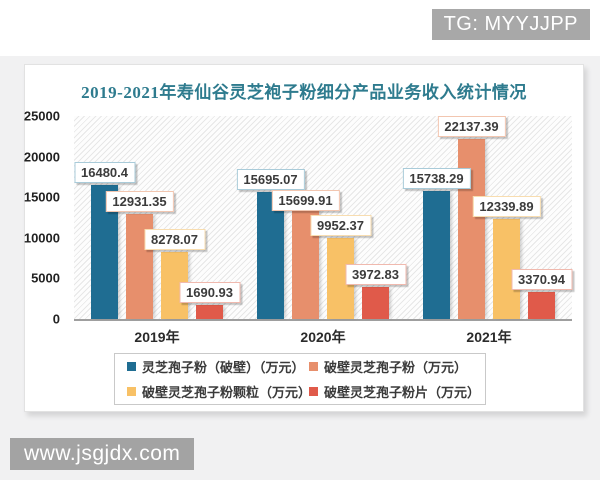 This screenshot has height=480, width=600. What do you see at coordinates (510, 24) in the screenshot?
I see `tg-badge: TG: MYYJJPP` at bounding box center [510, 24].